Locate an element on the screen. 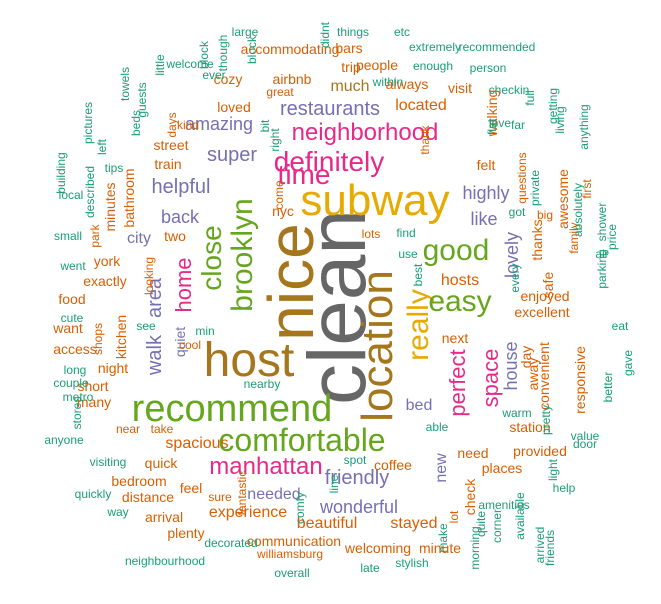 Image resolution: width=661 pixels, height=604 pixels. word-visiting: visiting is located at coordinates (108, 462).